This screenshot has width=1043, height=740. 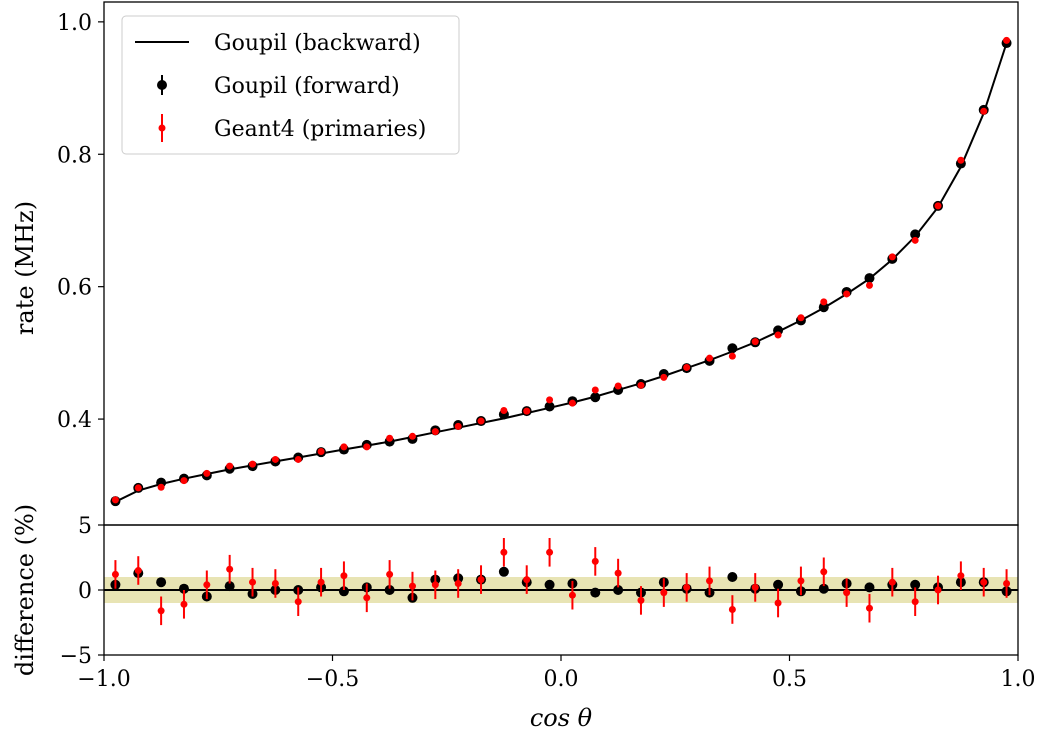 I want to click on rate-y-tick-label: 0.6, so click(x=74, y=288).